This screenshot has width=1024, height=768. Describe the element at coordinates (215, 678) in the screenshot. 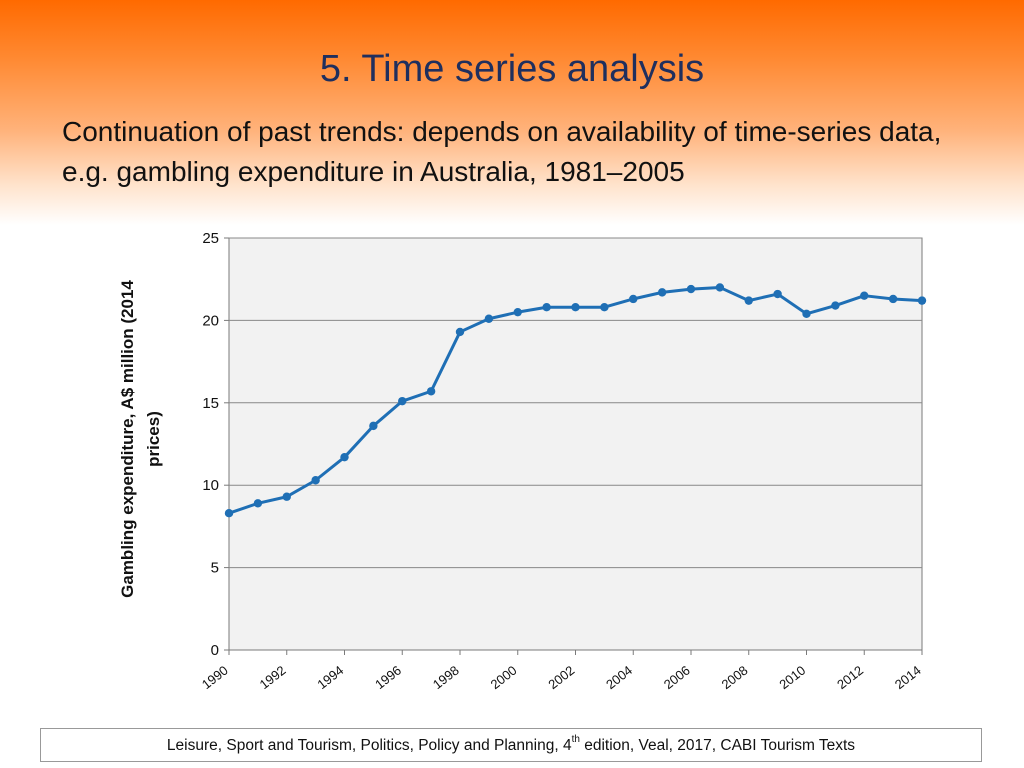

I see `x-tick-label-1990: 1990` at that location.